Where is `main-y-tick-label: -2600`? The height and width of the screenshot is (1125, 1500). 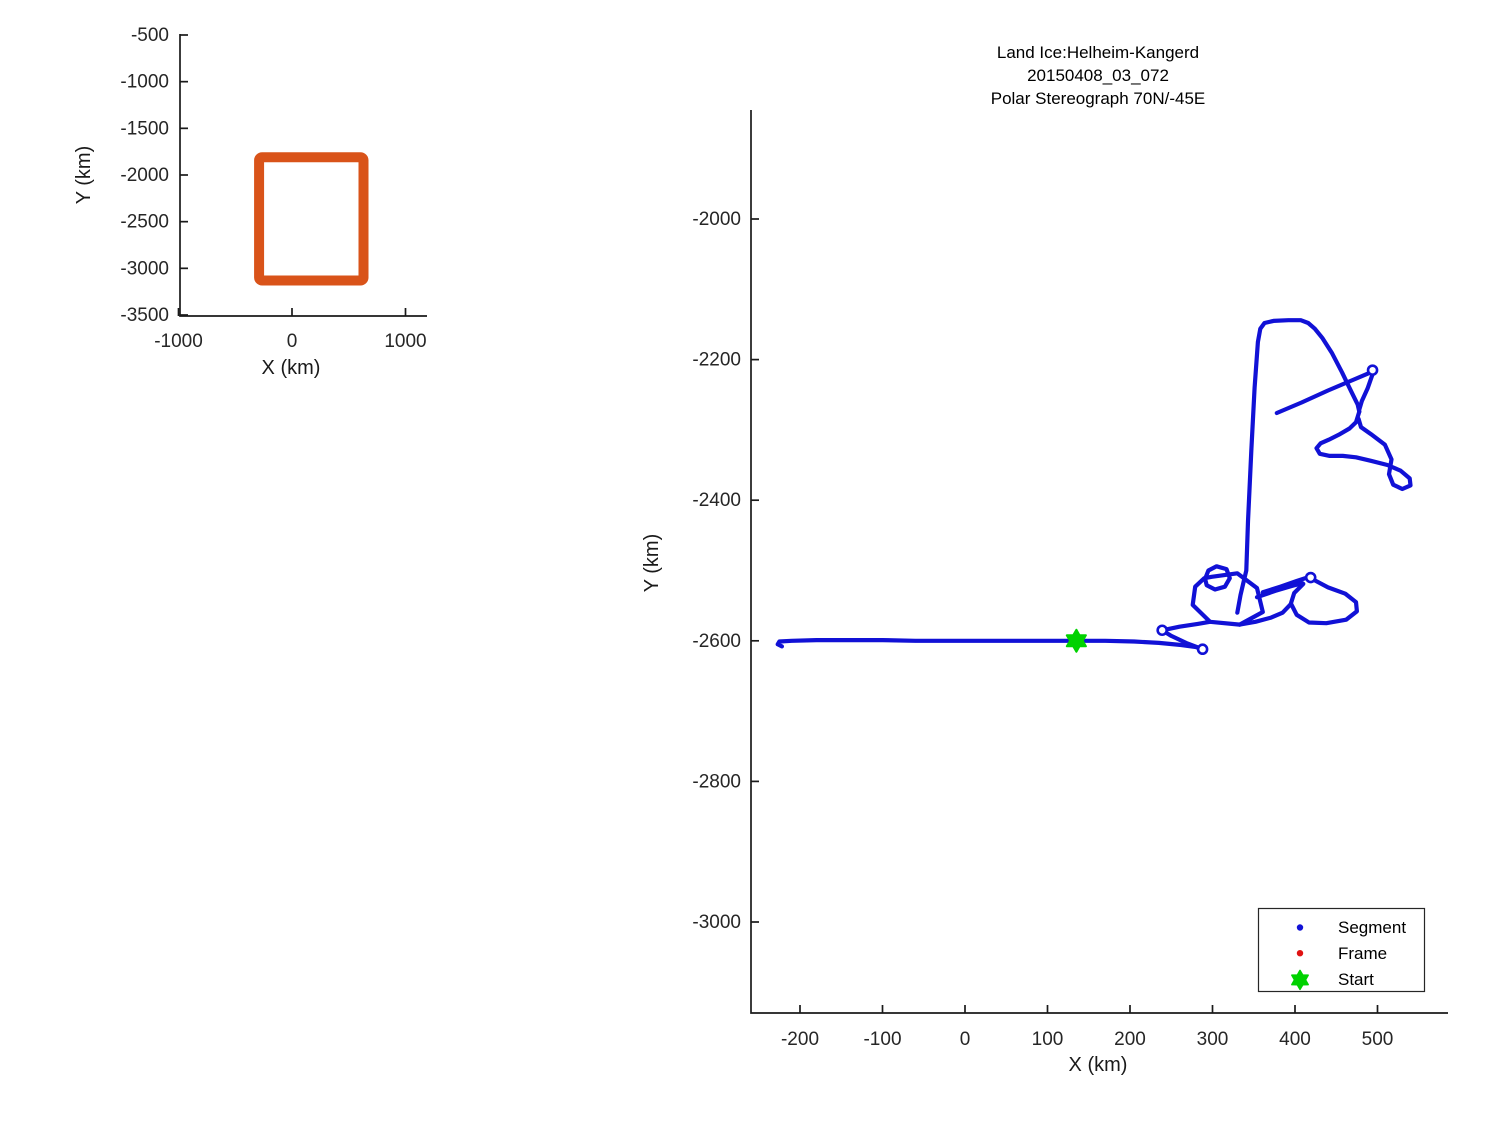 main-y-tick-label: -2600 is located at coordinates (716, 641).